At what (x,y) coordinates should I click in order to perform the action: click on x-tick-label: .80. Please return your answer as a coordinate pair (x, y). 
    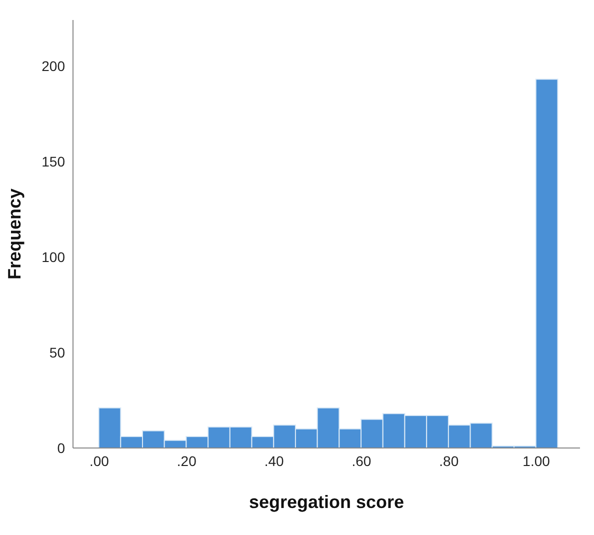
    Looking at the image, I should click on (449, 460).